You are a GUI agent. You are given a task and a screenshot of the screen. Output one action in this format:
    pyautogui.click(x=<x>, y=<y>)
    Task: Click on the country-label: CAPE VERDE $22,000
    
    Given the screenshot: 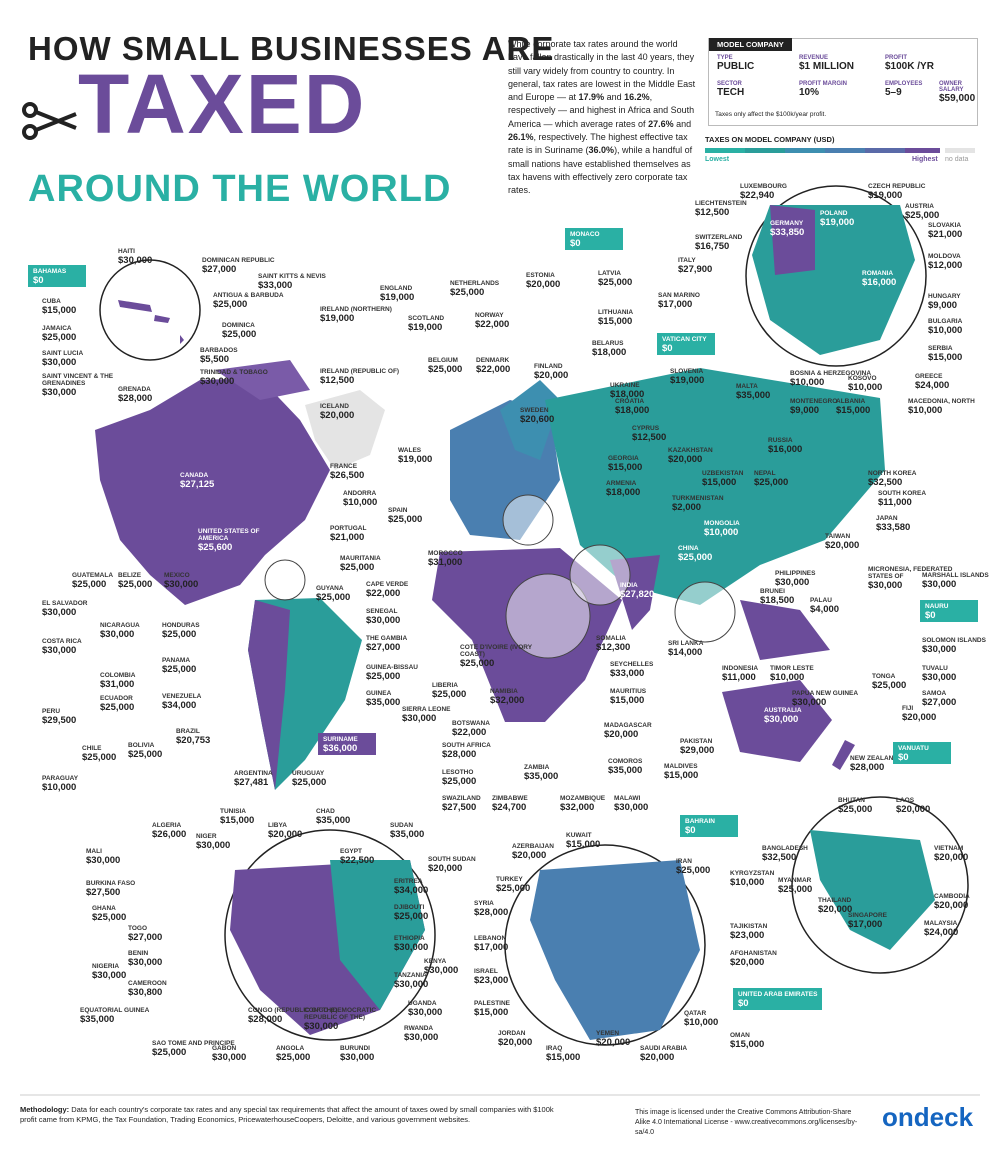 What is the action you would take?
    pyautogui.click(x=387, y=590)
    